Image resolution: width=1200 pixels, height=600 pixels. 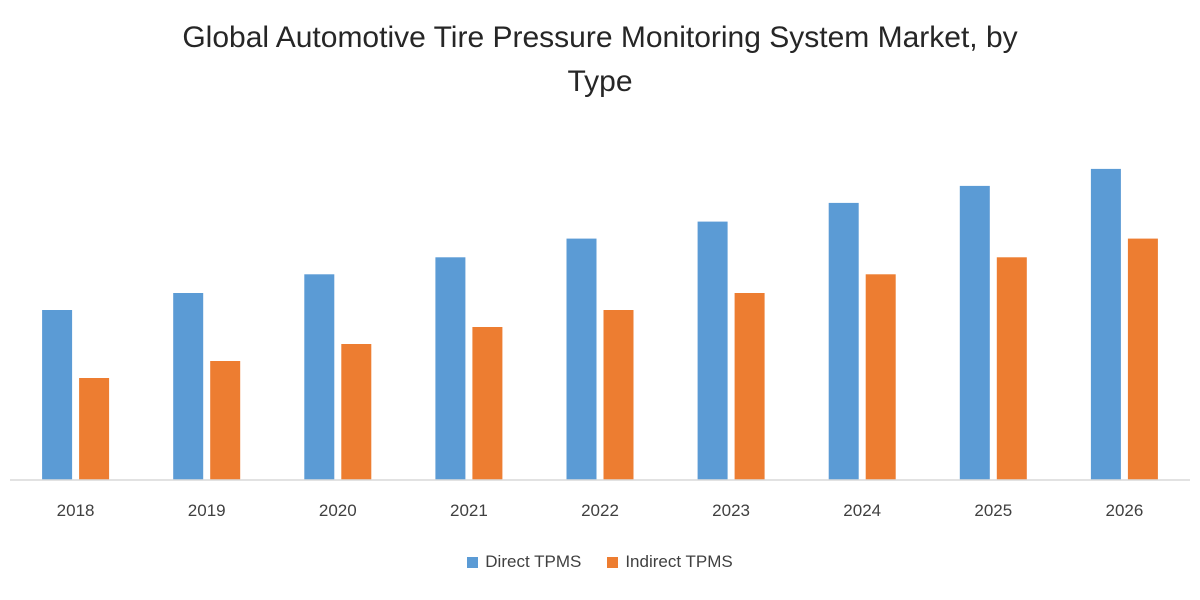 I want to click on bar-direct-tpms-2023, so click(x=712, y=350).